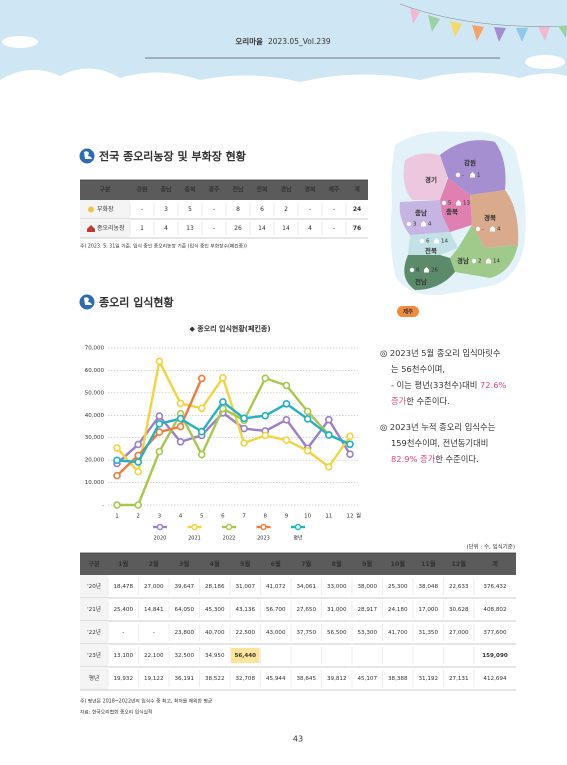  Describe the element at coordinates (262, 209) in the screenshot. I see `cell: 6` at that location.